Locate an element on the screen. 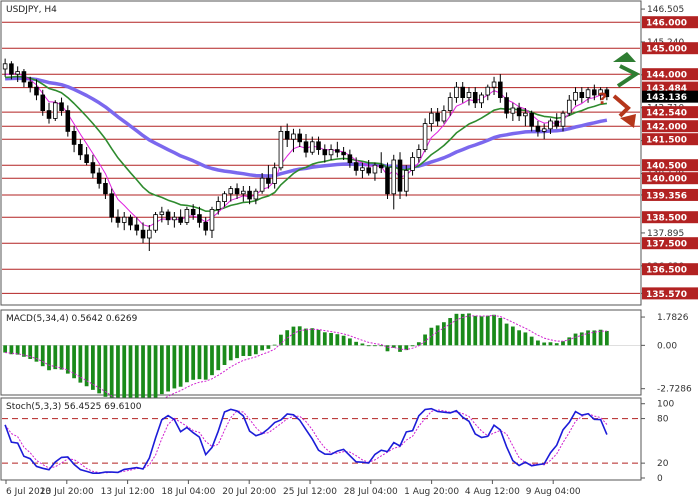  level-badge-label: 142.000 is located at coordinates (666, 128).